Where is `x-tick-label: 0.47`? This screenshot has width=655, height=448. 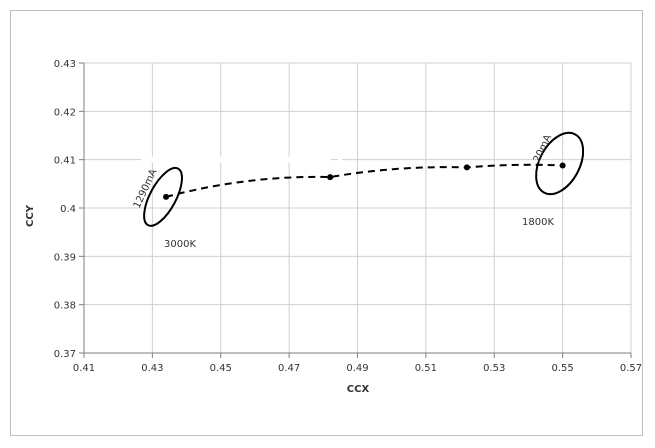
x-tick-label: 0.47 is located at coordinates (289, 368).